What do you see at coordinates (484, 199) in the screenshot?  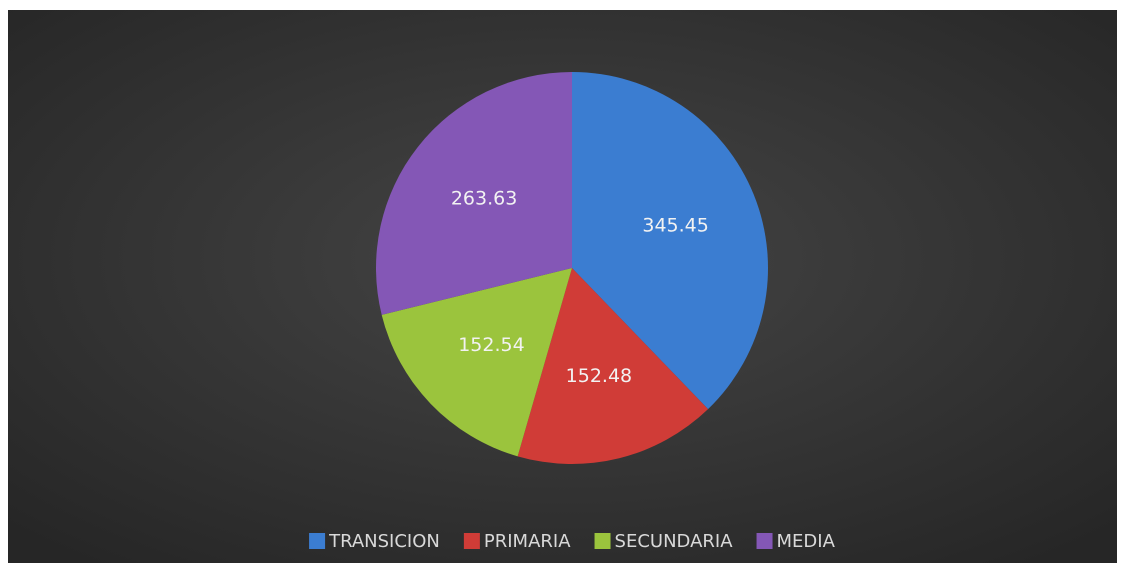 I see `data-label: 263.63` at bounding box center [484, 199].